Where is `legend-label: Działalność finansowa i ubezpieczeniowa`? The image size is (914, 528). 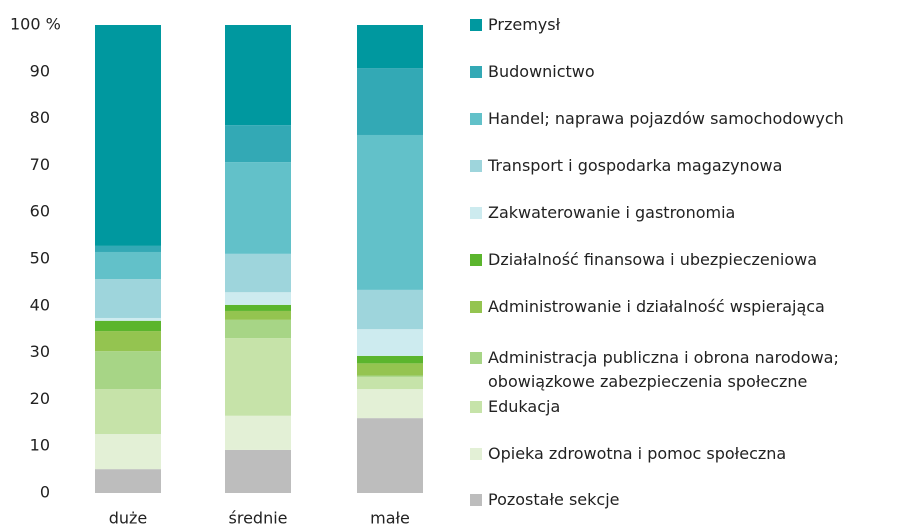
legend-label: Działalność finansowa i ubezpieczeniowa is located at coordinates (652, 259).